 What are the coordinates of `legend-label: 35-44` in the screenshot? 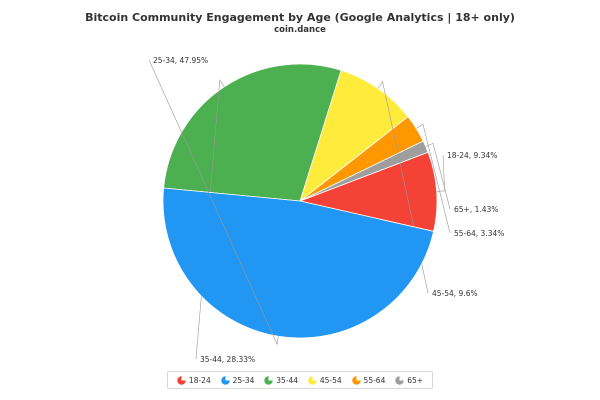 It's located at (287, 380).